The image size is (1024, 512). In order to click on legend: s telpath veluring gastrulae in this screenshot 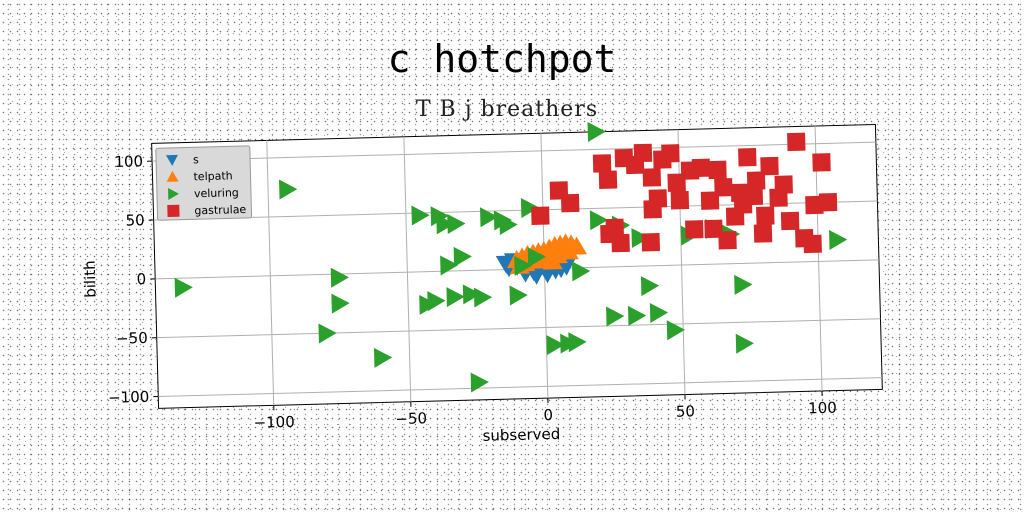, I will do `click(204, 183)`.